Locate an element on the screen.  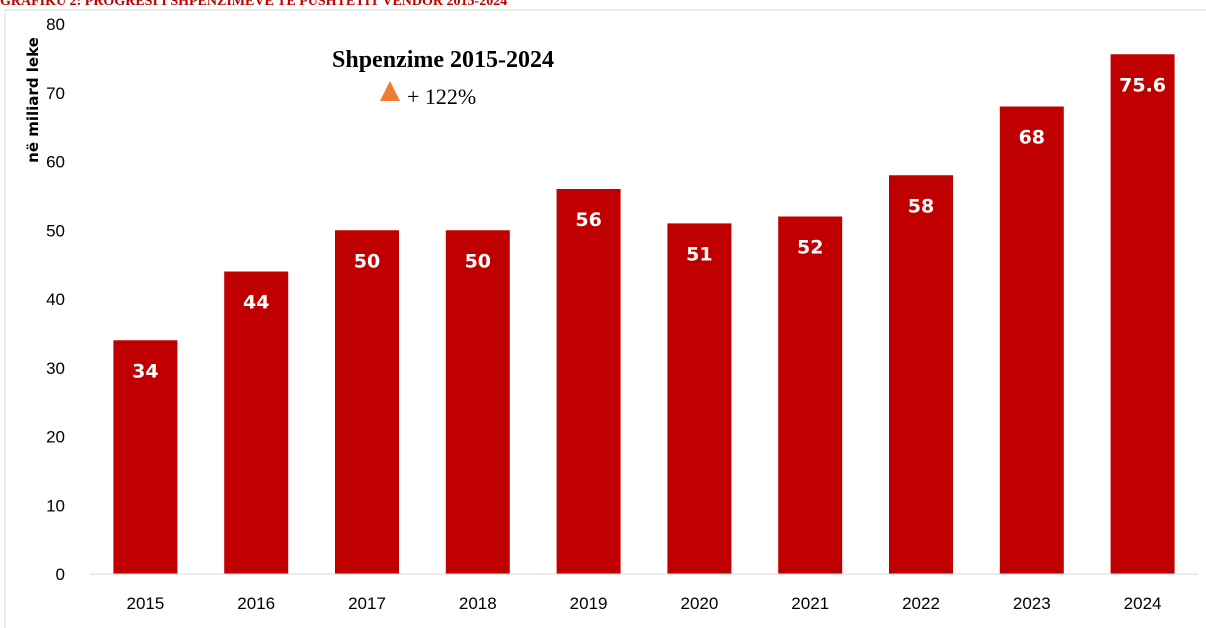
y-tick-label: 40 is located at coordinates (55, 299).